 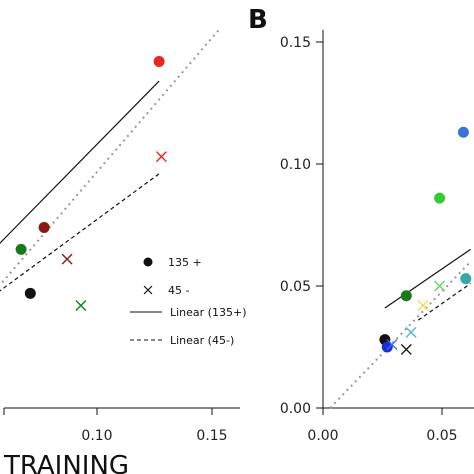 What do you see at coordinates (96, 436) in the screenshot?
I see `panel-a-x-tick-label: 0.10` at bounding box center [96, 436].